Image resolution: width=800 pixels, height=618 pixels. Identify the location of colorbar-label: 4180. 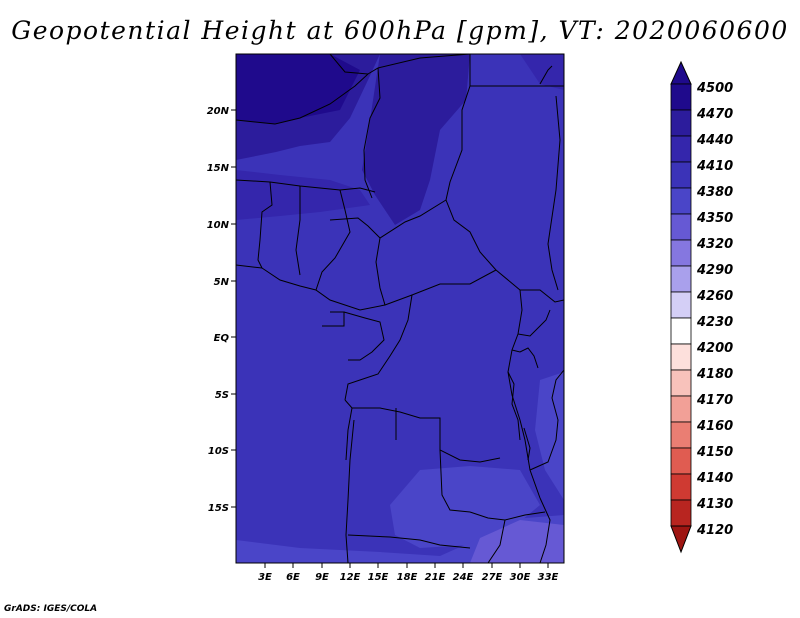
(714, 374).